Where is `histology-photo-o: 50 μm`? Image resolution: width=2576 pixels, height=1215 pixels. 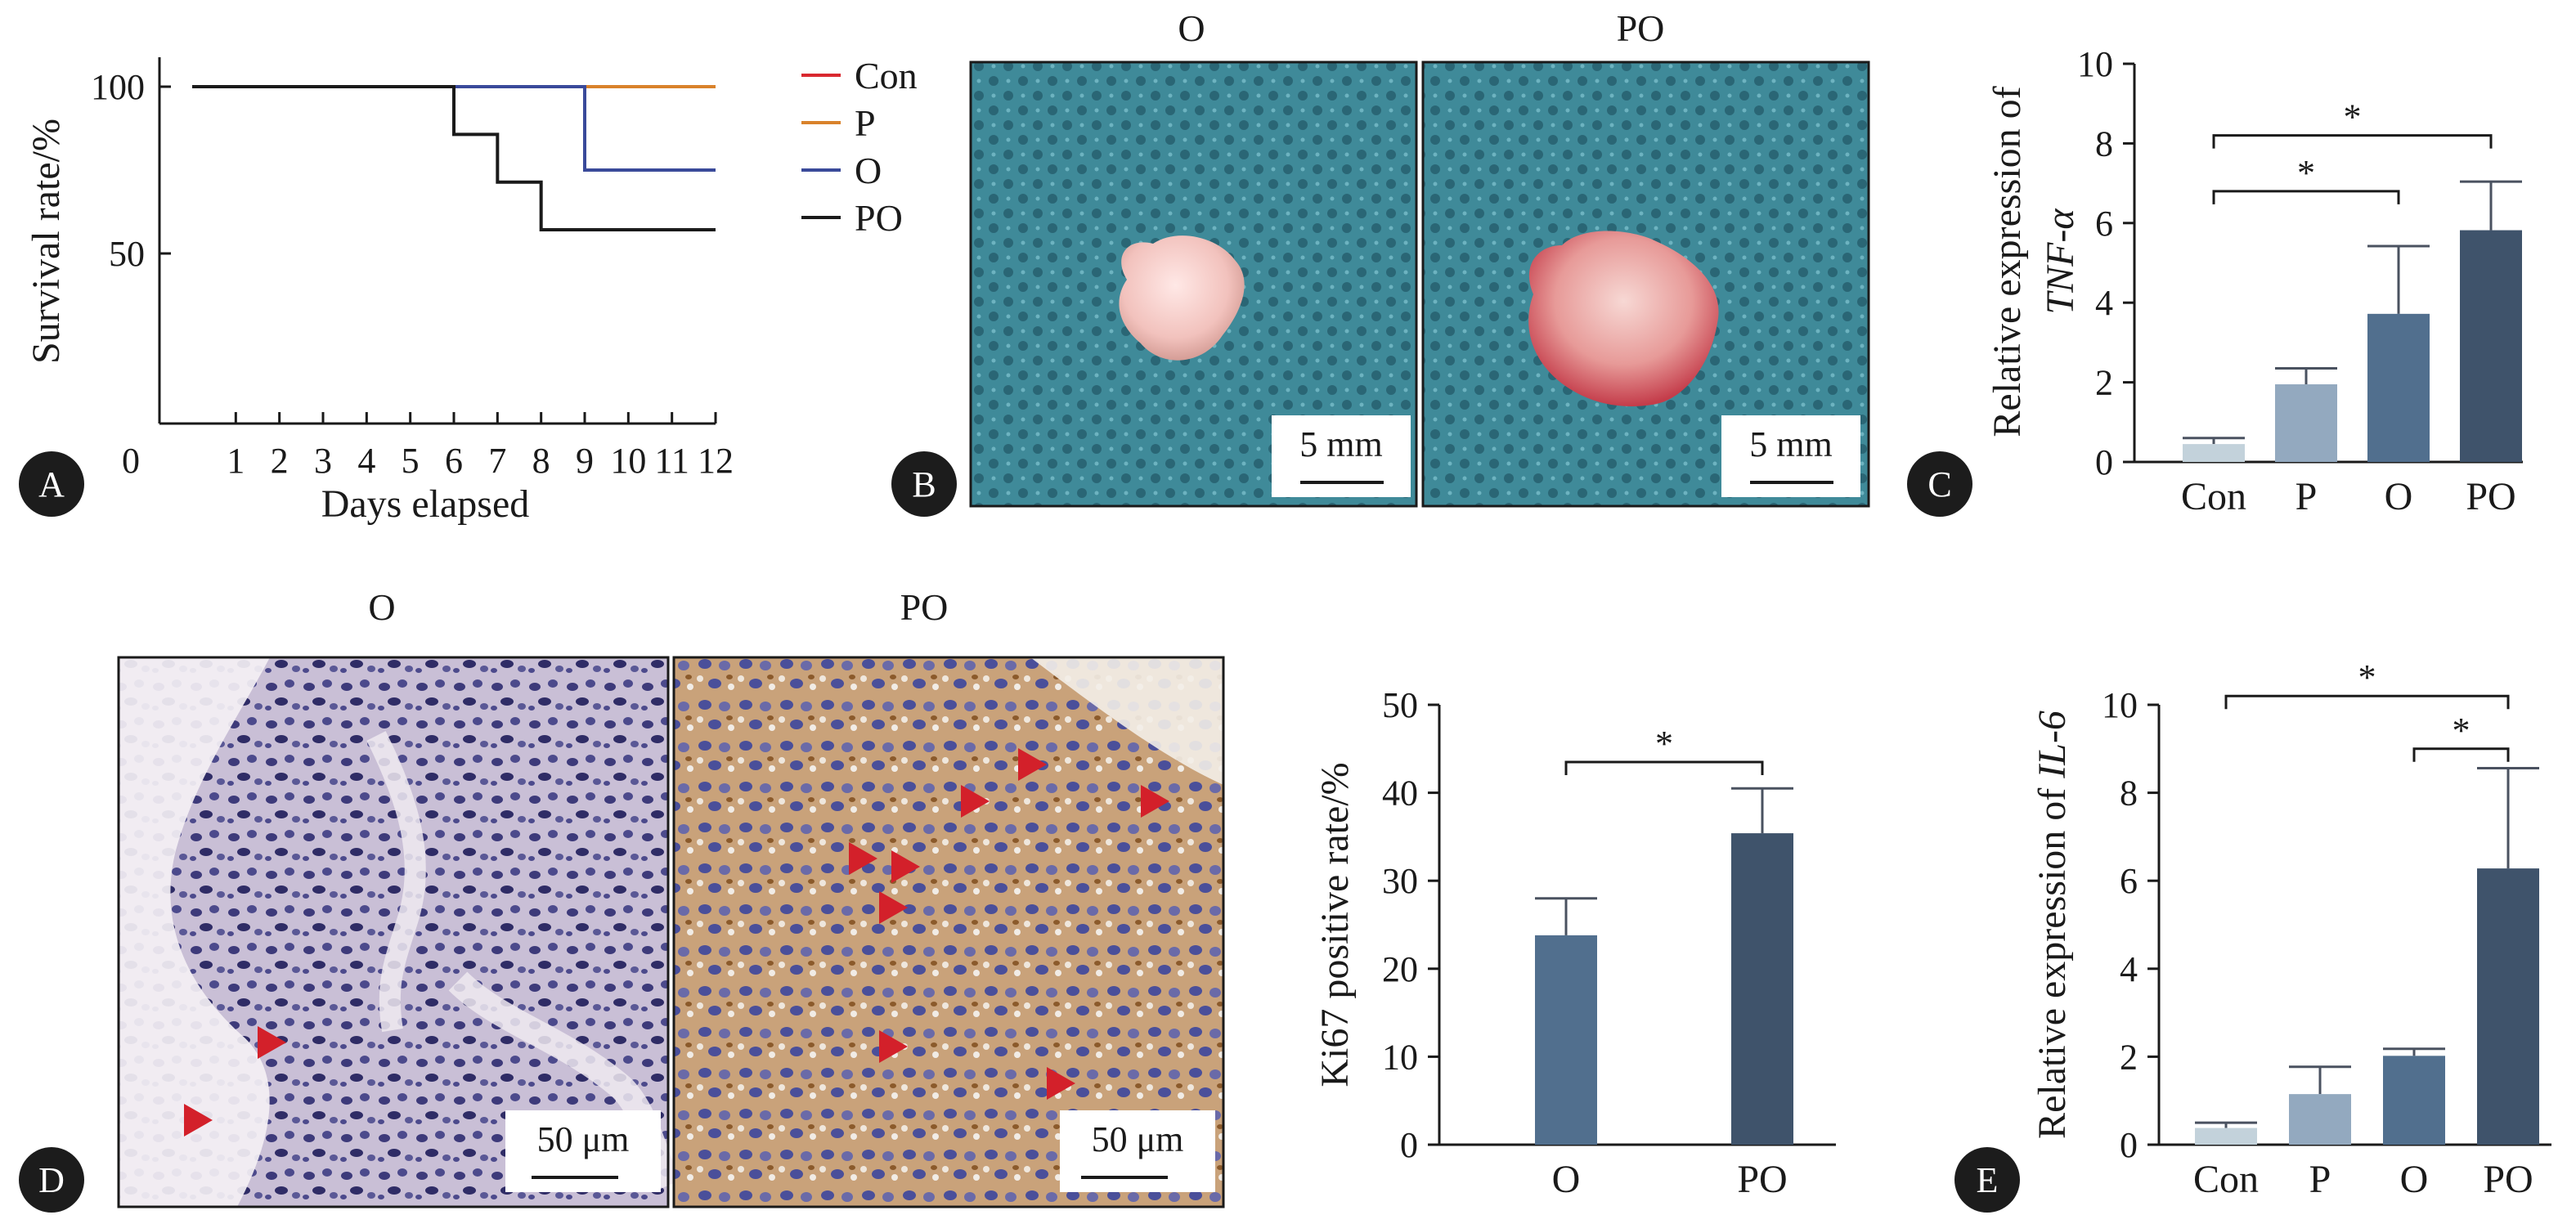
histology-photo-o: 50 μm is located at coordinates (399, 932).